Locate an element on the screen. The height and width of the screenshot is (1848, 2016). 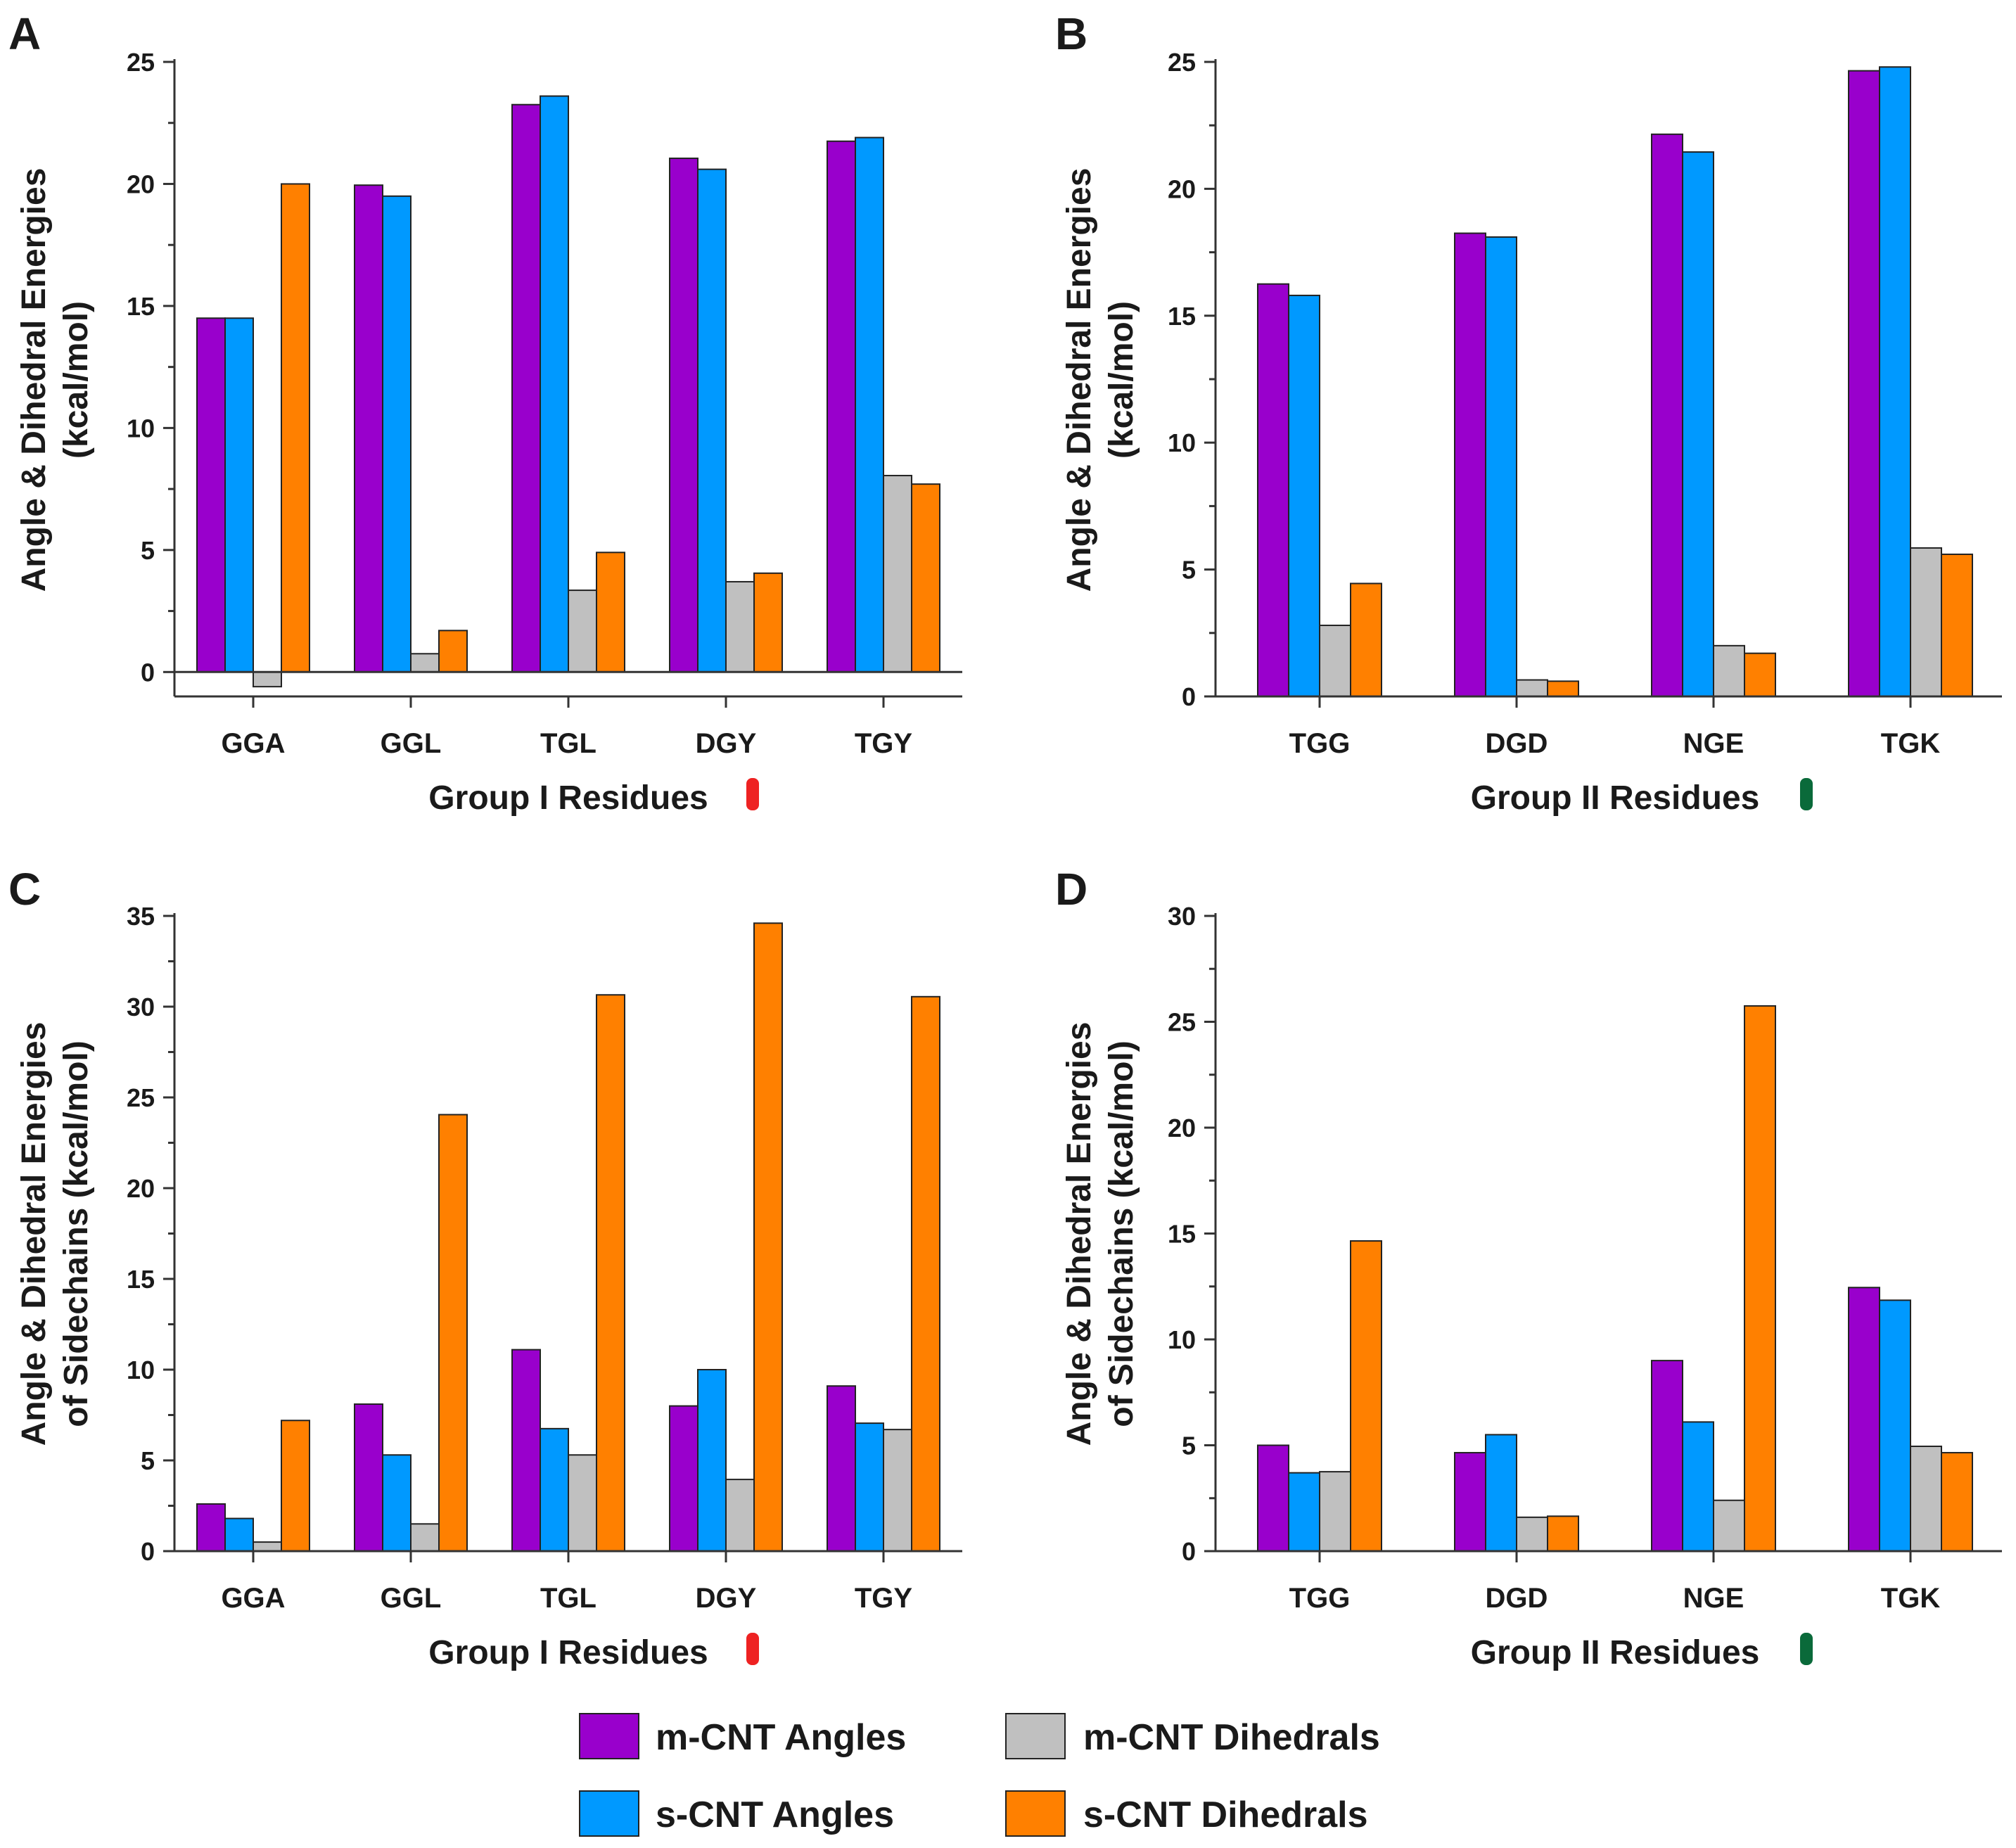
y-axis-title-line-b: Angle & Dihedral Energies is located at coordinates (1080, 380).